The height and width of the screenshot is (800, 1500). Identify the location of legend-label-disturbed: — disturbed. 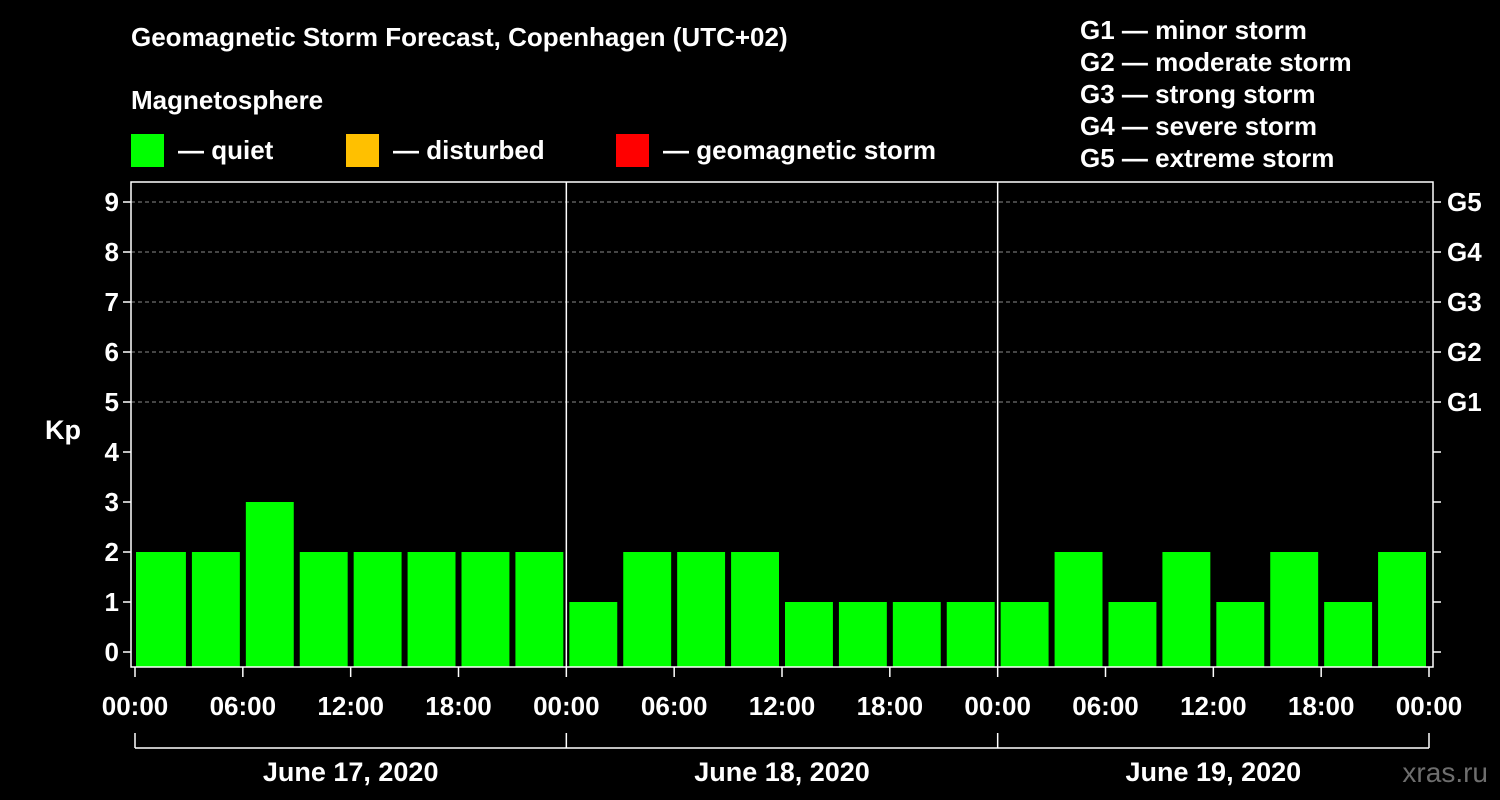
(469, 149).